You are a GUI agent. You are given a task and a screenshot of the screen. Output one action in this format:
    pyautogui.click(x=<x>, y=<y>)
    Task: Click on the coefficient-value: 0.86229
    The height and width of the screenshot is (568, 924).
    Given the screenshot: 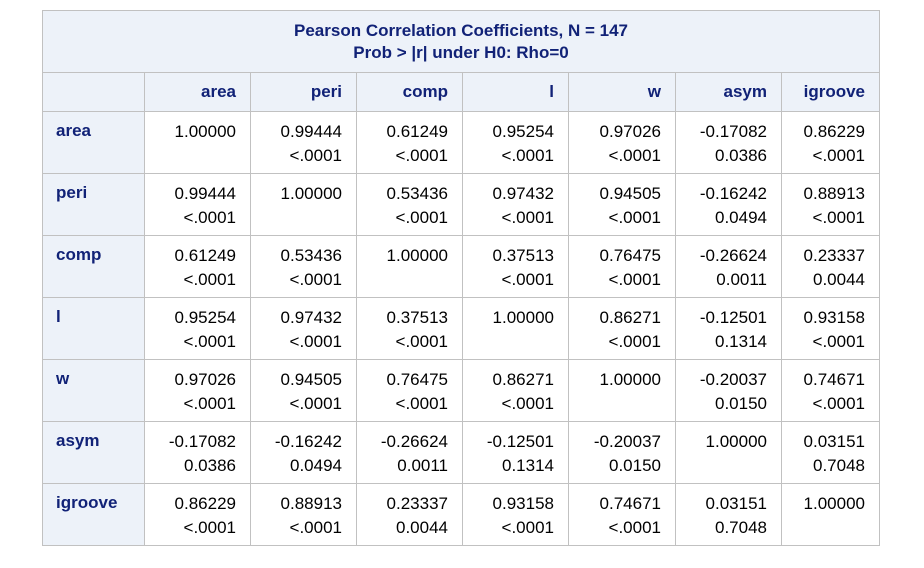 What is the action you would take?
    pyautogui.click(x=205, y=503)
    